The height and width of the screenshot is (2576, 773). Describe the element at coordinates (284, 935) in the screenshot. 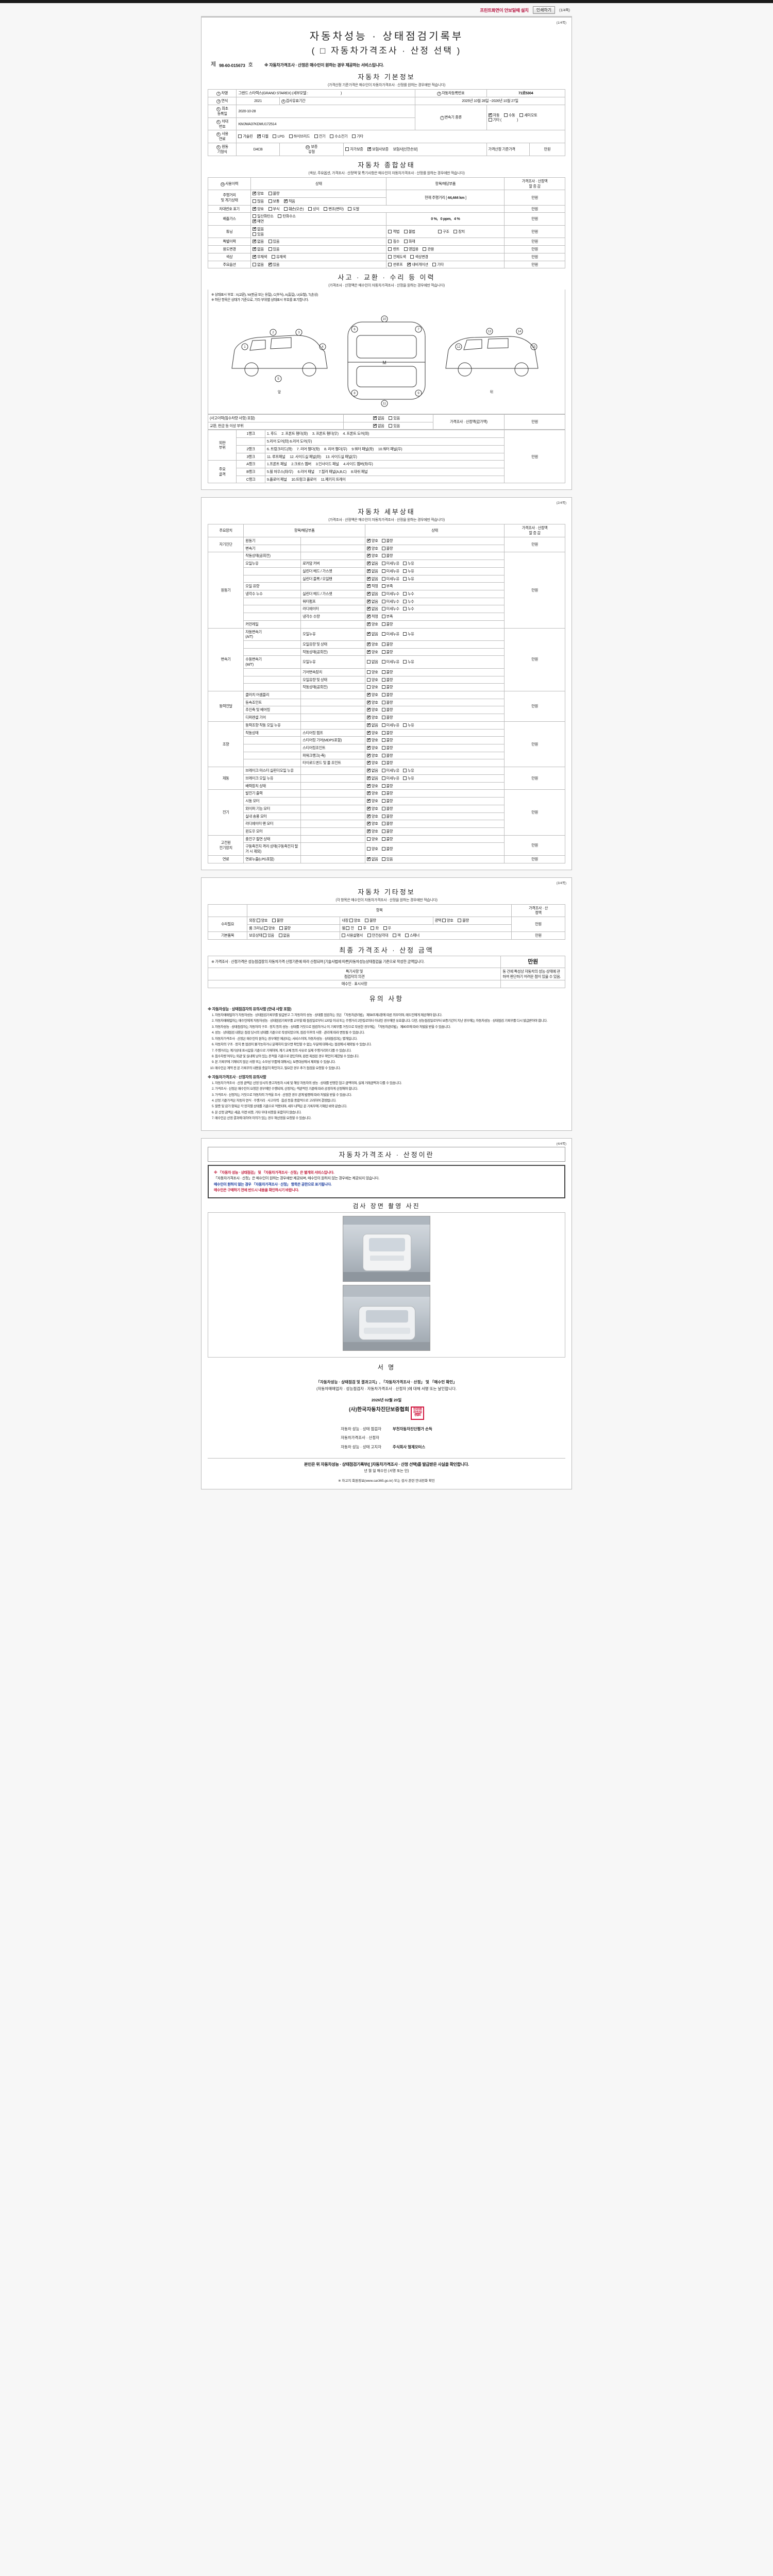

I see `opt-no: 없음` at that location.